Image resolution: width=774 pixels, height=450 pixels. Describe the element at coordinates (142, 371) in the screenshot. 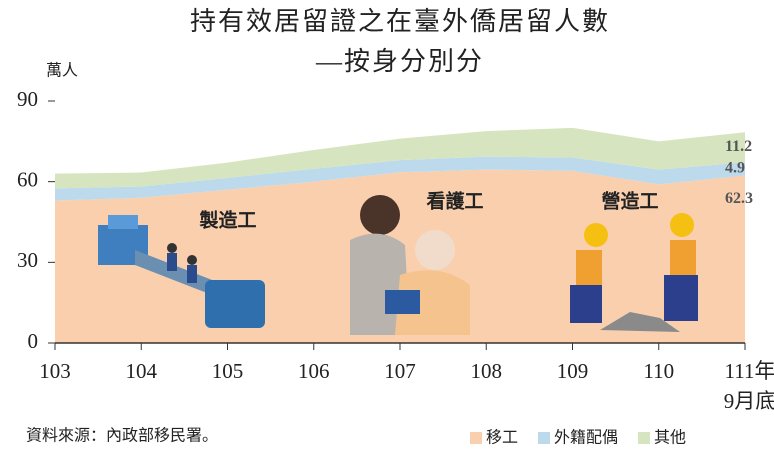

I see `x-tick-label: 104` at that location.